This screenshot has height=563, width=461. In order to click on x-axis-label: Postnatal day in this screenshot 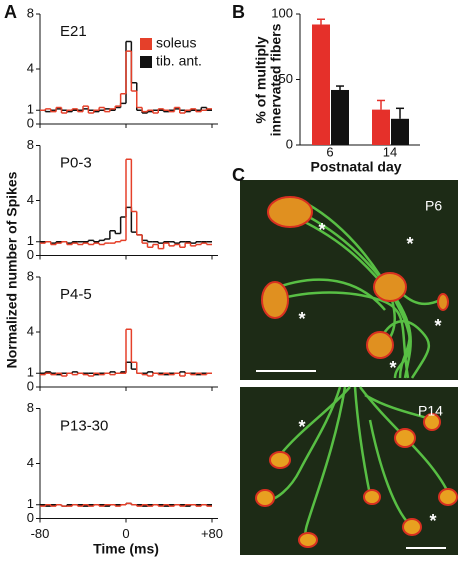, I will do `click(355, 167)`.